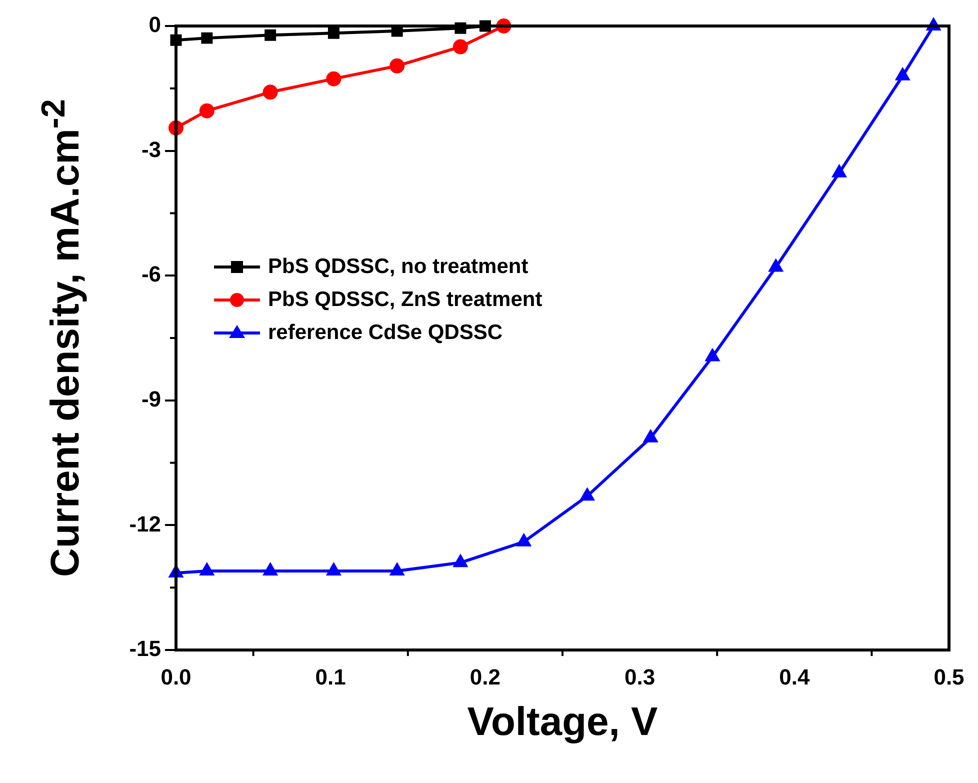 The width and height of the screenshot is (978, 783). What do you see at coordinates (385, 332) in the screenshot?
I see `legend-label: reference CdSe QDSSC` at bounding box center [385, 332].